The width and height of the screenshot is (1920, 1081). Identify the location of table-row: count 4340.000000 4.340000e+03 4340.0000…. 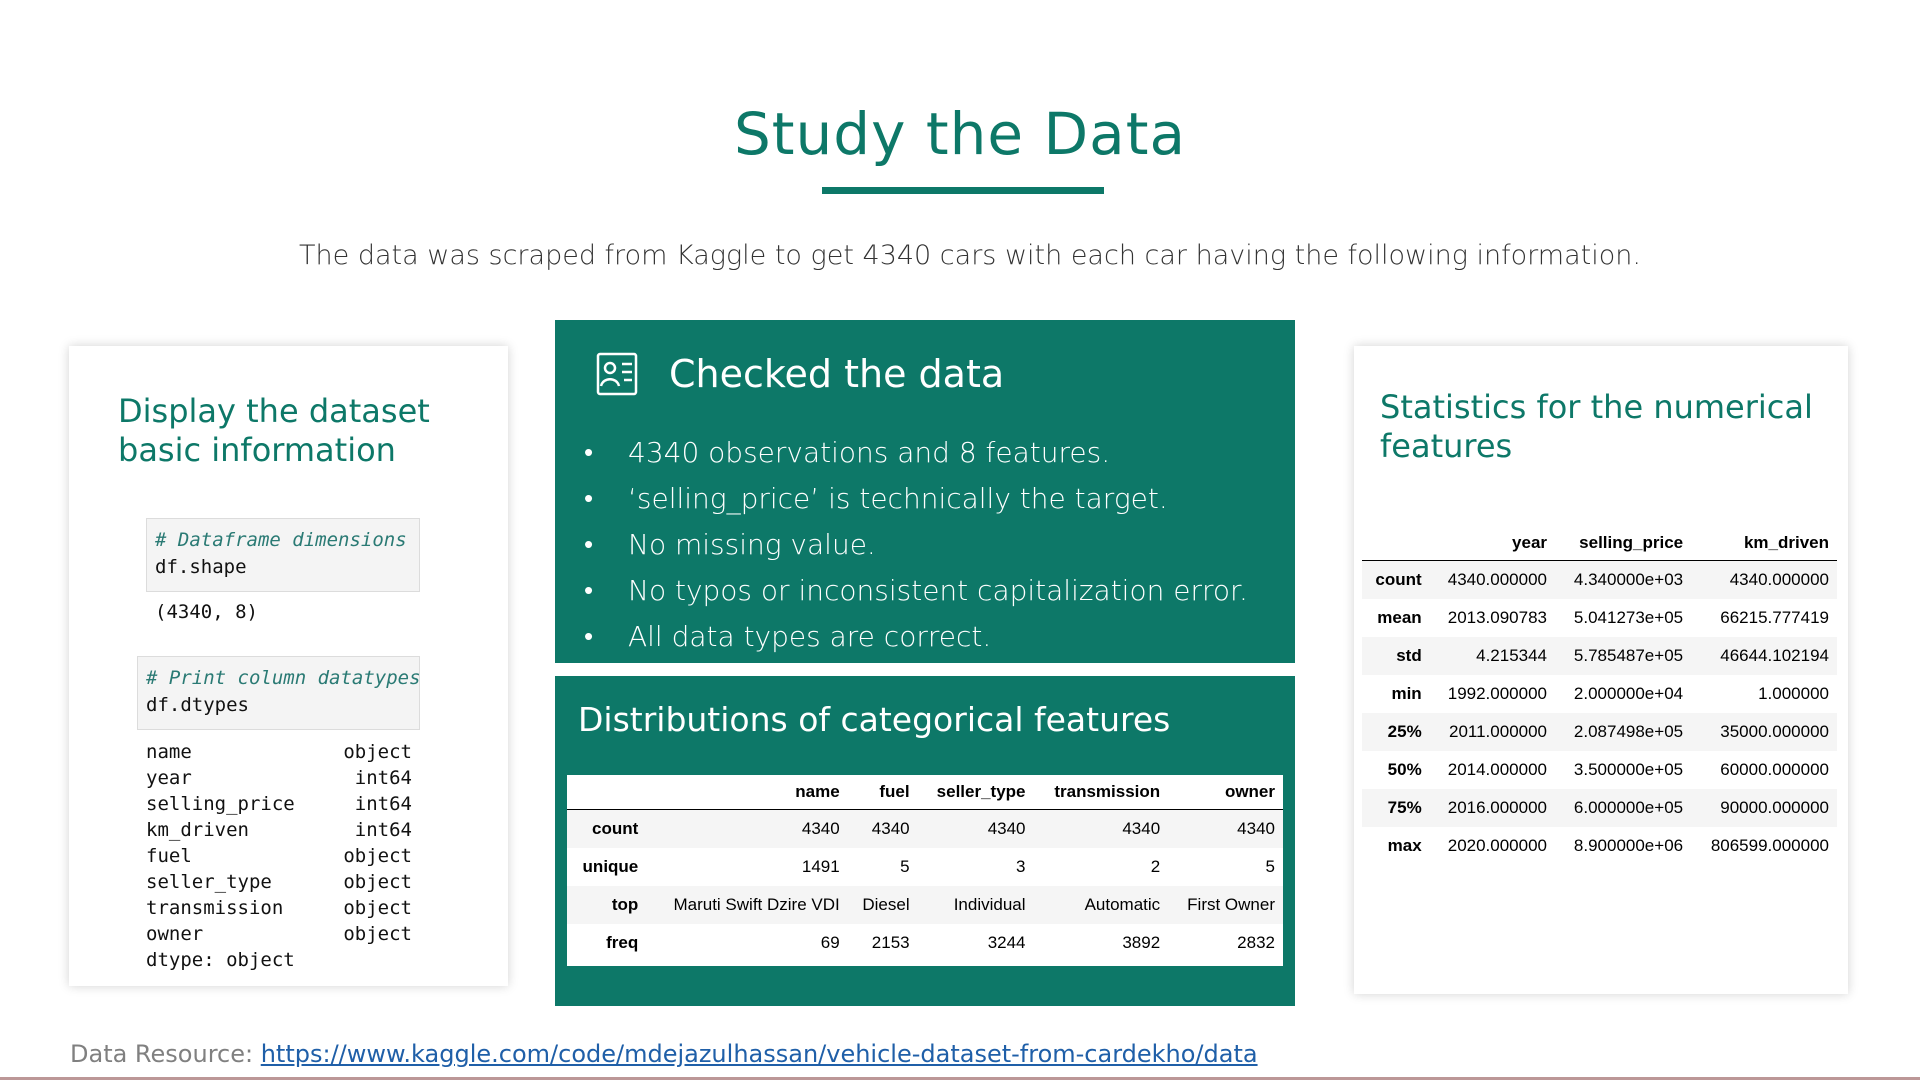
(1599, 579).